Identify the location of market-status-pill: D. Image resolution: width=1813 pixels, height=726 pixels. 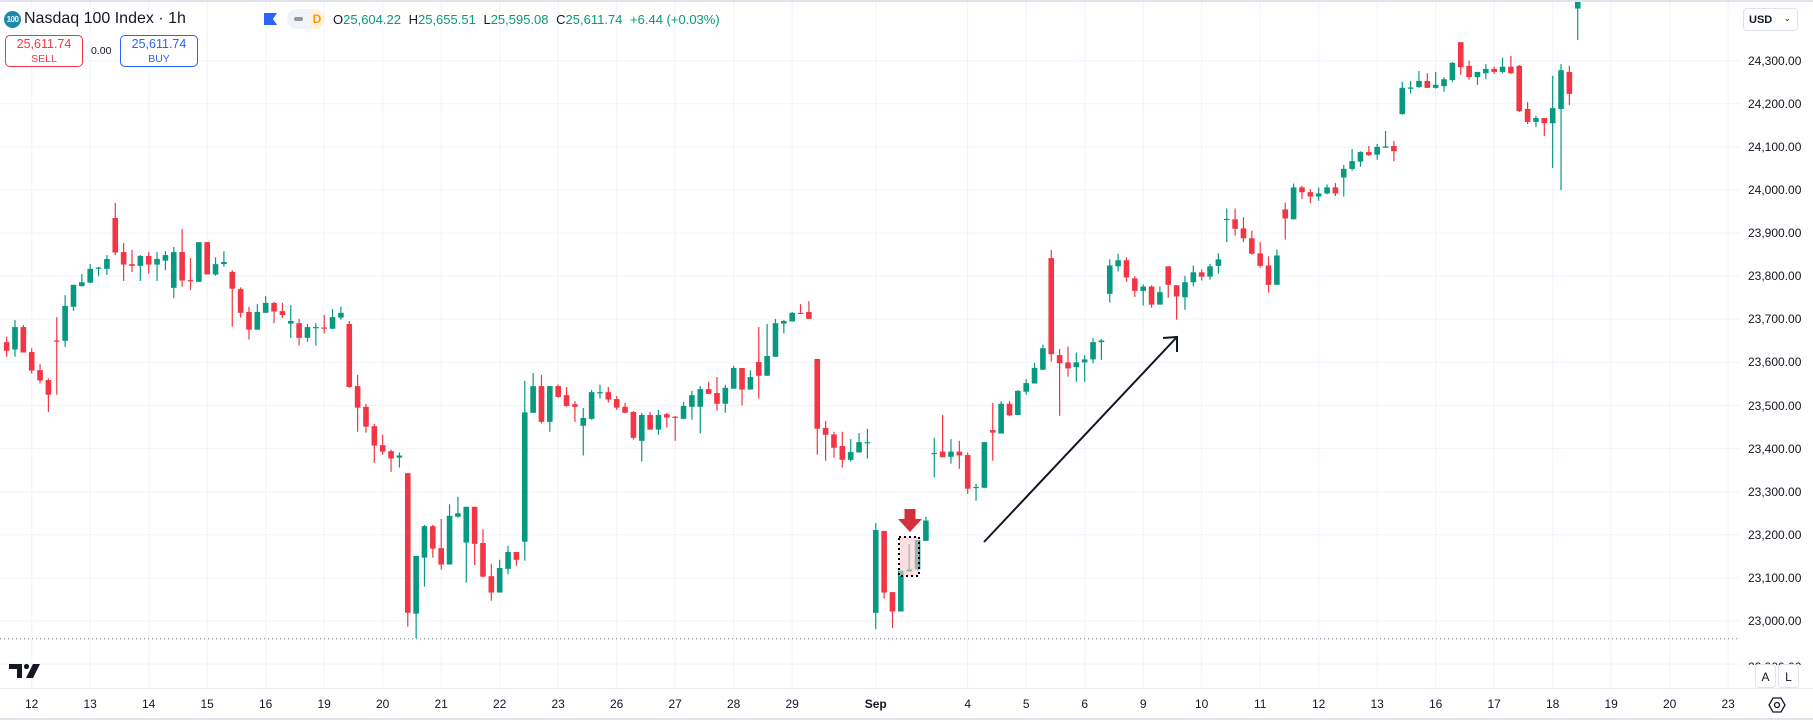
(306, 19).